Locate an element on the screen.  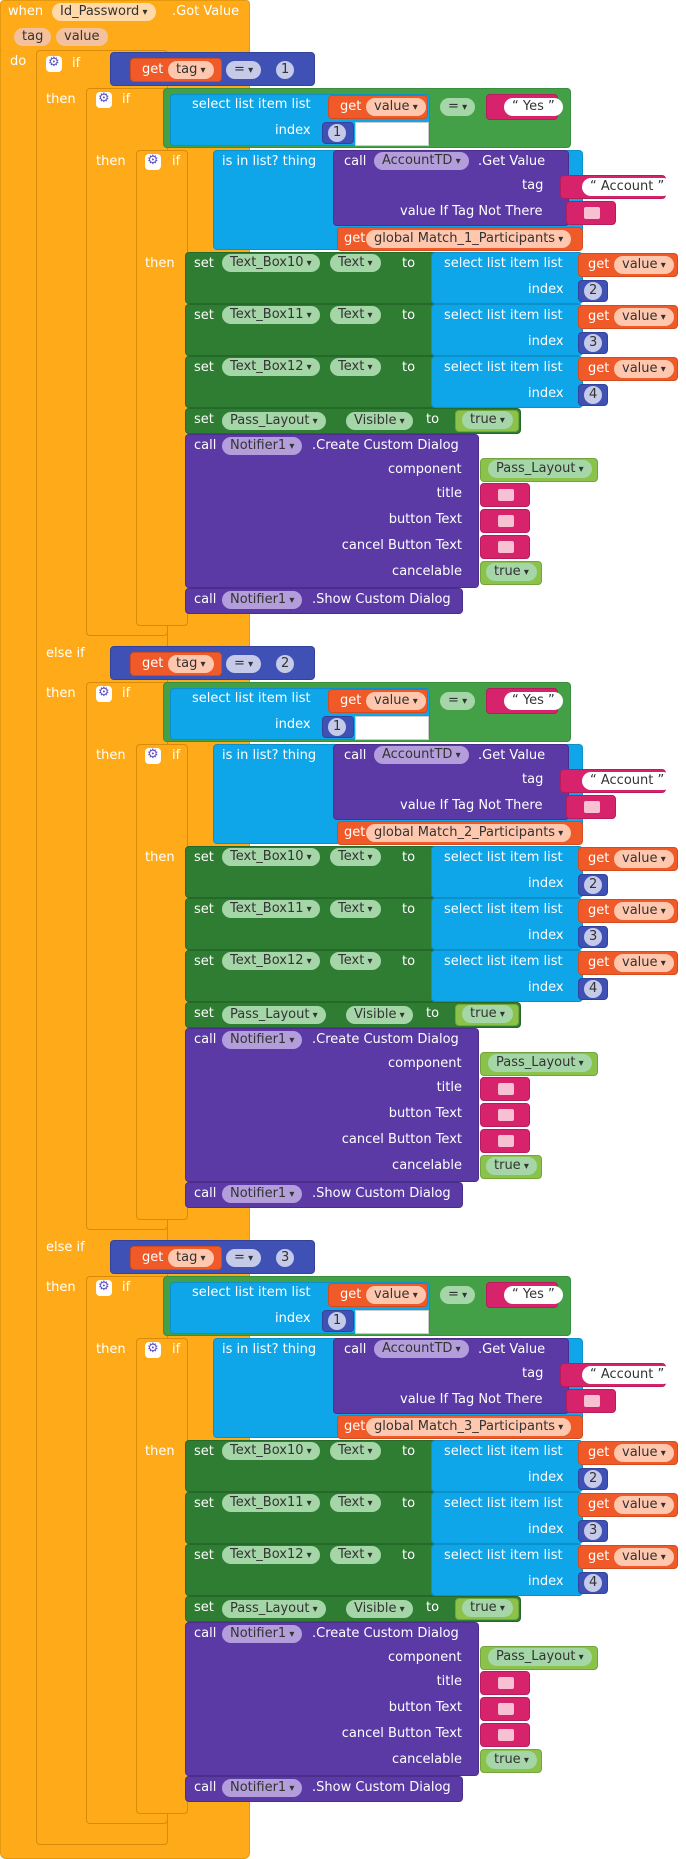
tag-number: 3 is located at coordinates (285, 1258).